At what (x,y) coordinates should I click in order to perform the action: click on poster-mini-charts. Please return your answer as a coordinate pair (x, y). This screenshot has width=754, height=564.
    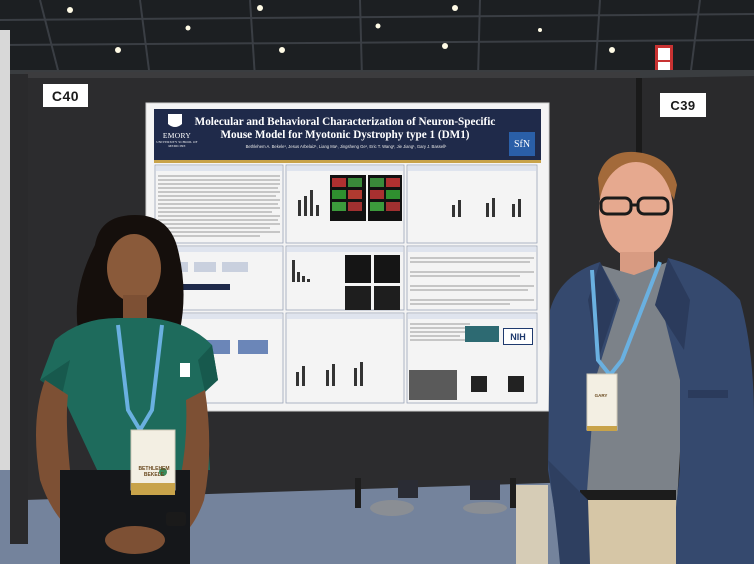
    Looking at the image, I should click on (406, 288).